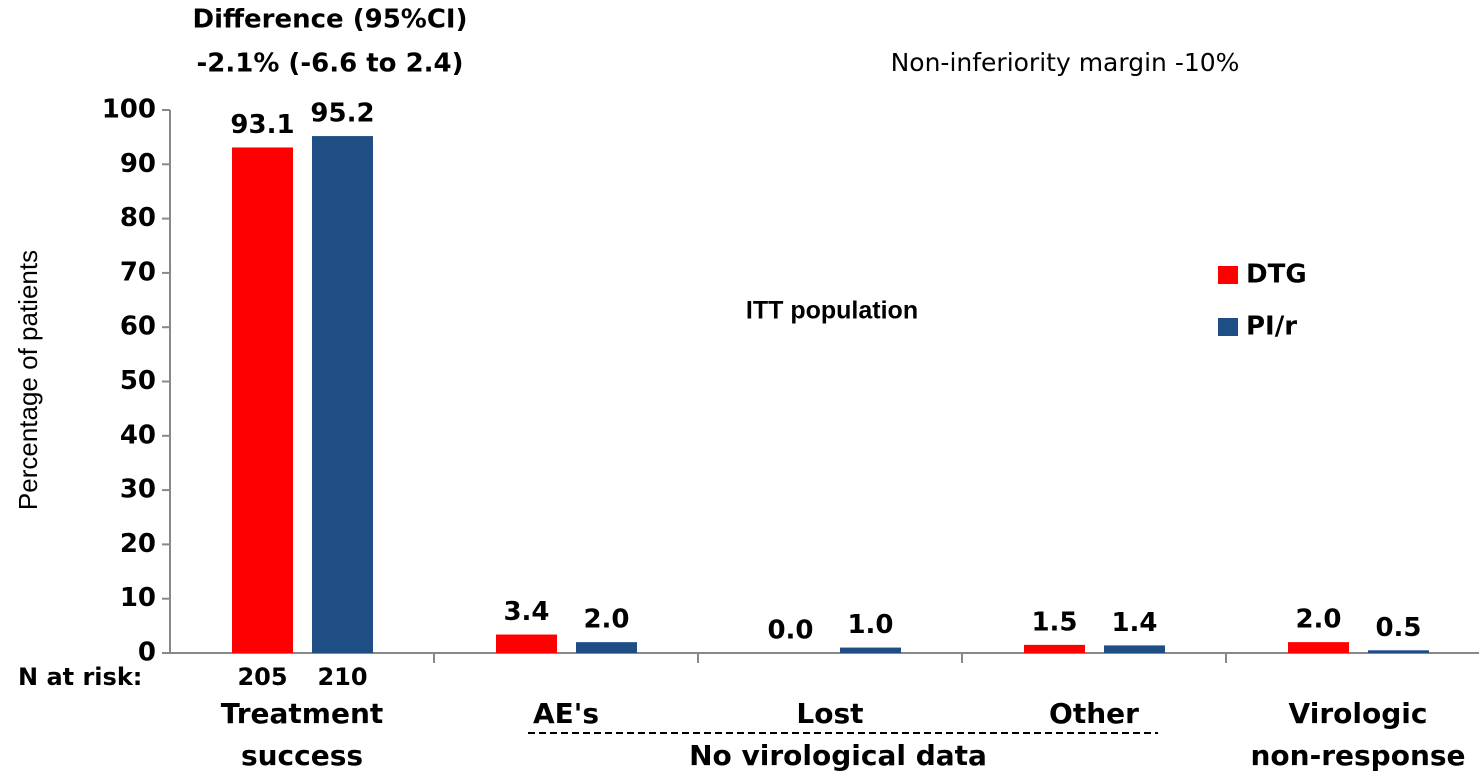 Image resolution: width=1479 pixels, height=774 pixels. Describe the element at coordinates (138, 435) in the screenshot. I see `y-tick-label: 40` at that location.